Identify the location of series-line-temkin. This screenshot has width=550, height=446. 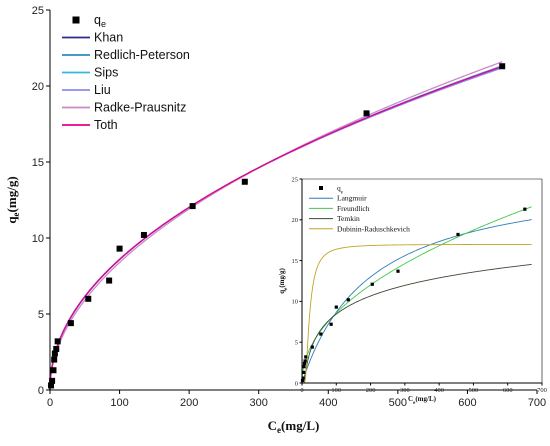
(418, 323).